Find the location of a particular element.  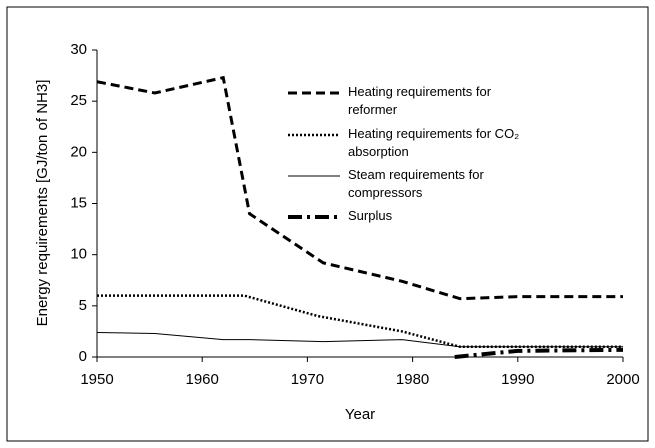

y-tick-label: 10 is located at coordinates (78, 254).